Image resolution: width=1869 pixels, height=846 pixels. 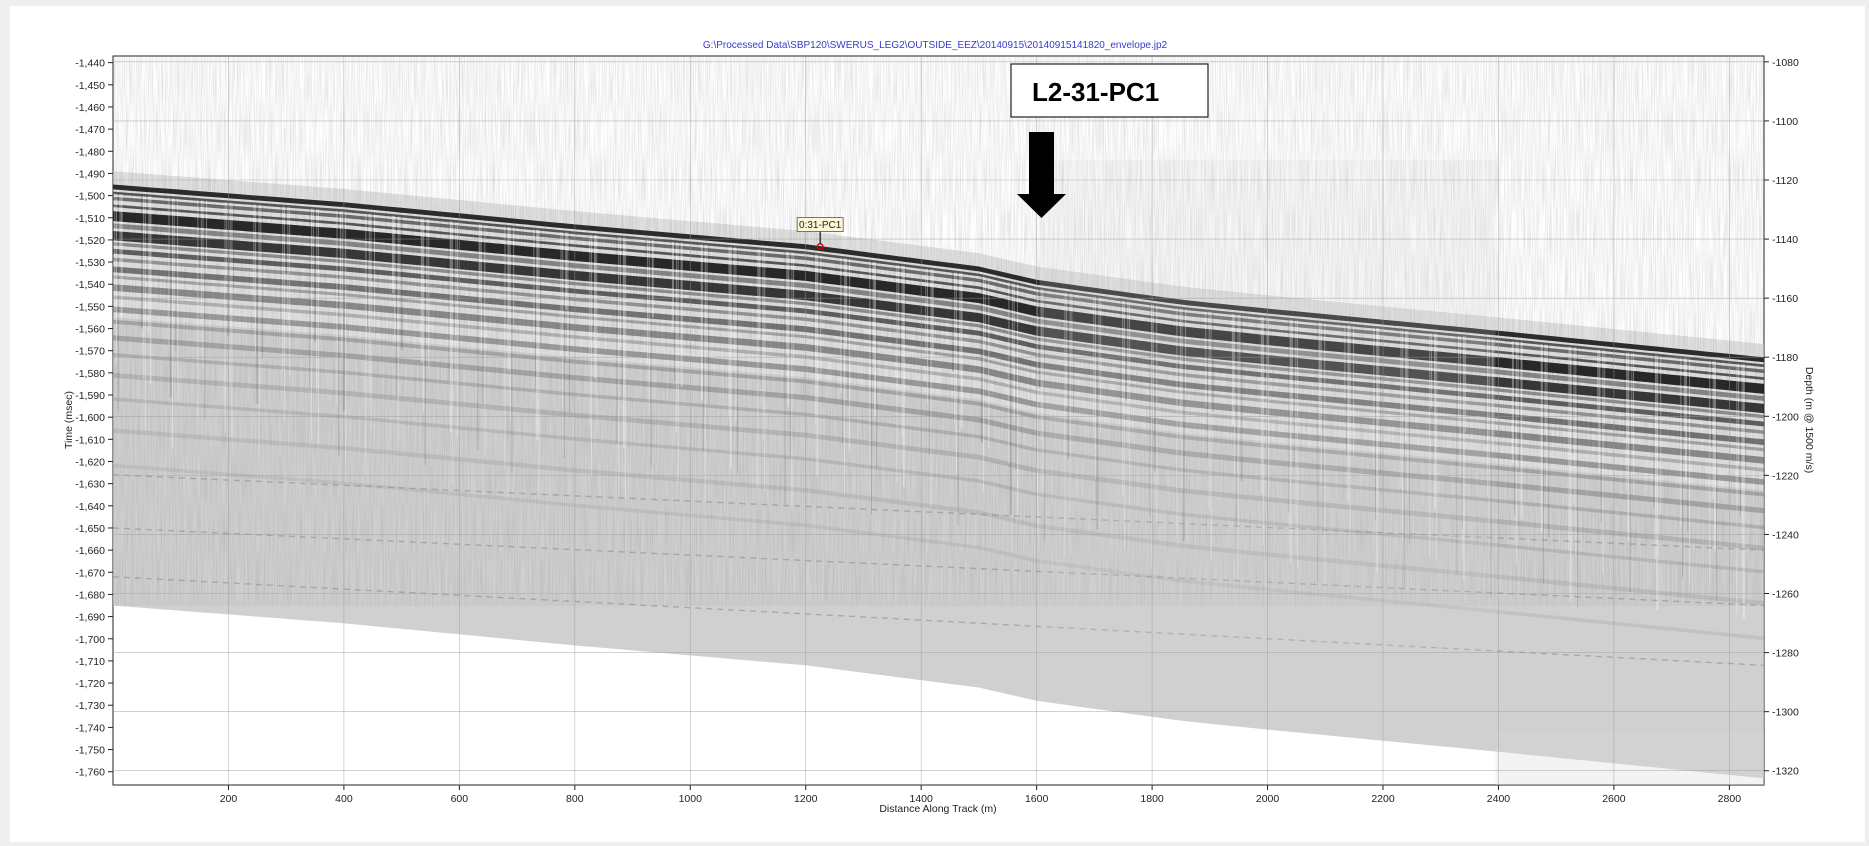 I want to click on left-tick-label: -1,620, so click(x=90, y=462).